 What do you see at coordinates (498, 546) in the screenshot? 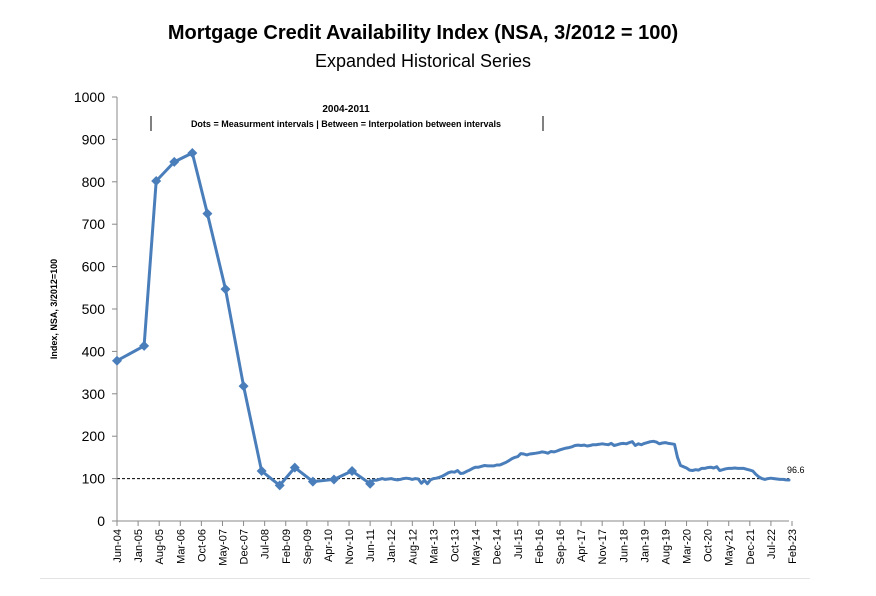
I see `x-tick-label: Dec-14` at bounding box center [498, 546].